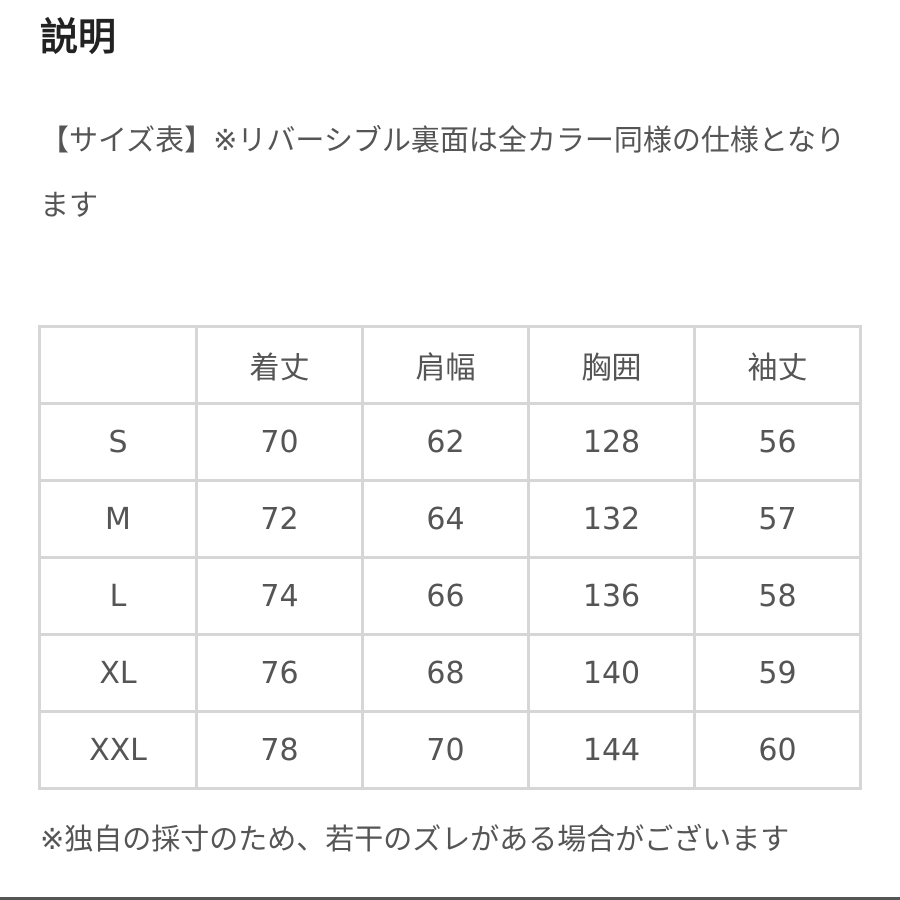  Describe the element at coordinates (445, 519) in the screenshot. I see `table-cell: 64` at that location.